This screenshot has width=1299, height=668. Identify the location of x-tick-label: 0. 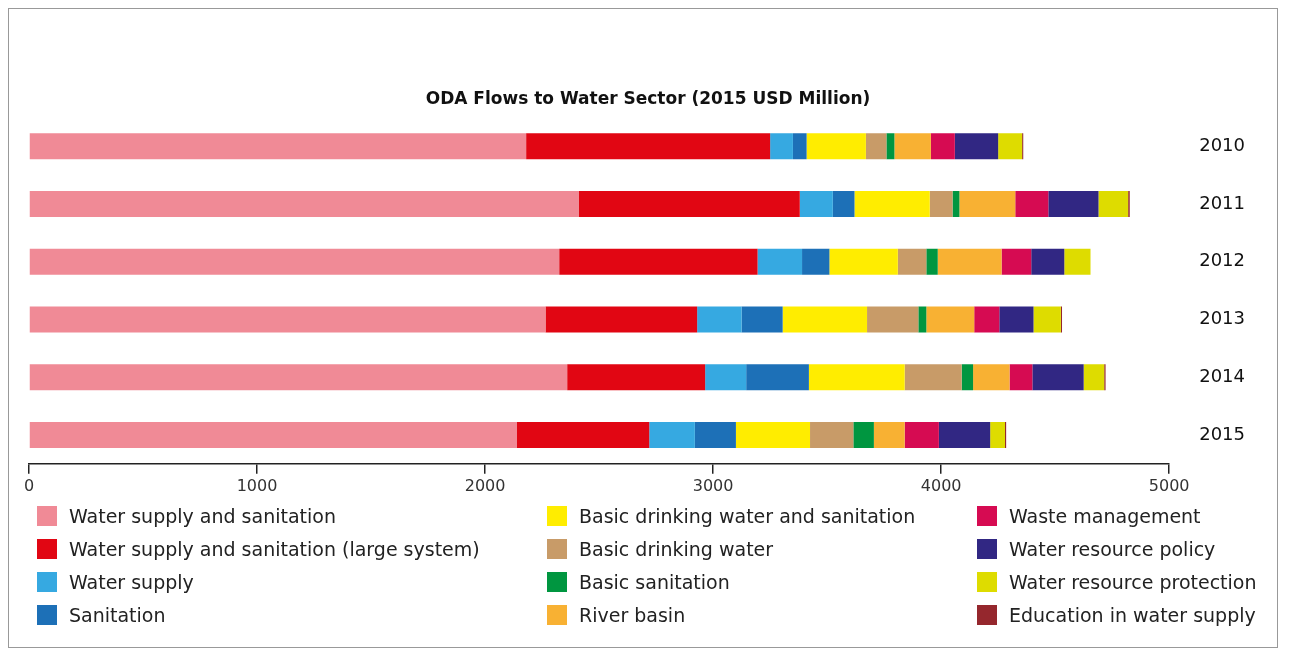
(29, 485).